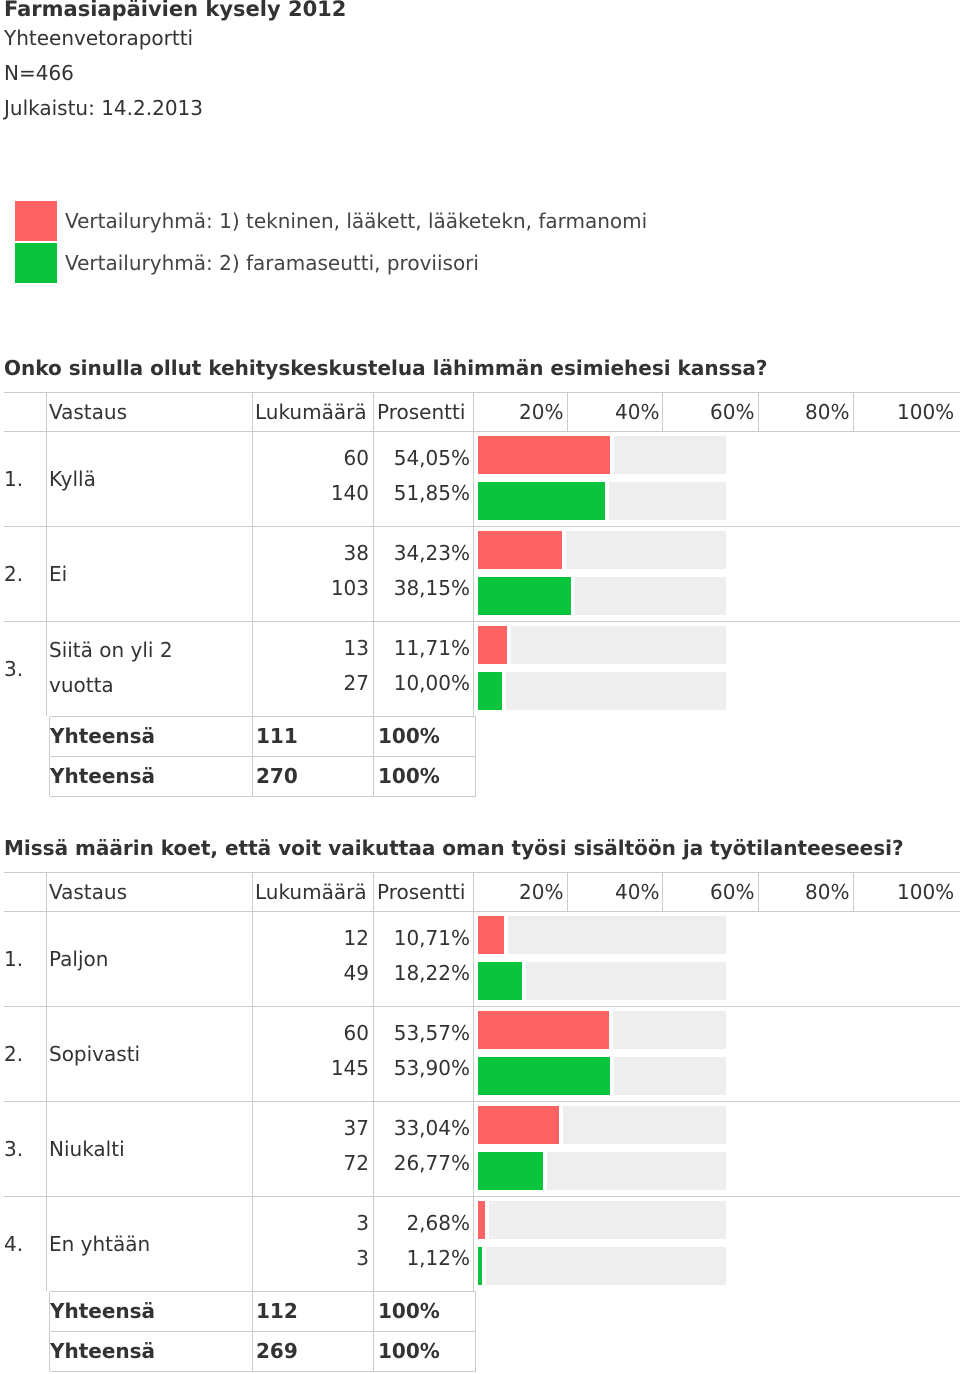 This screenshot has width=960, height=1374. I want to click on answer-percent: 26,77%, so click(431, 1163).